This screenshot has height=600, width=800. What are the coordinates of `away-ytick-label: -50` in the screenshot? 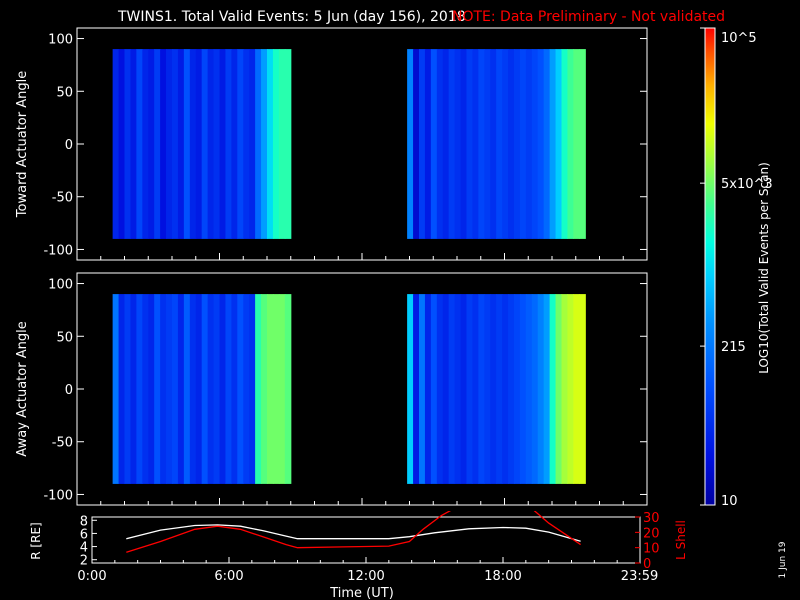 It's located at (62, 443).